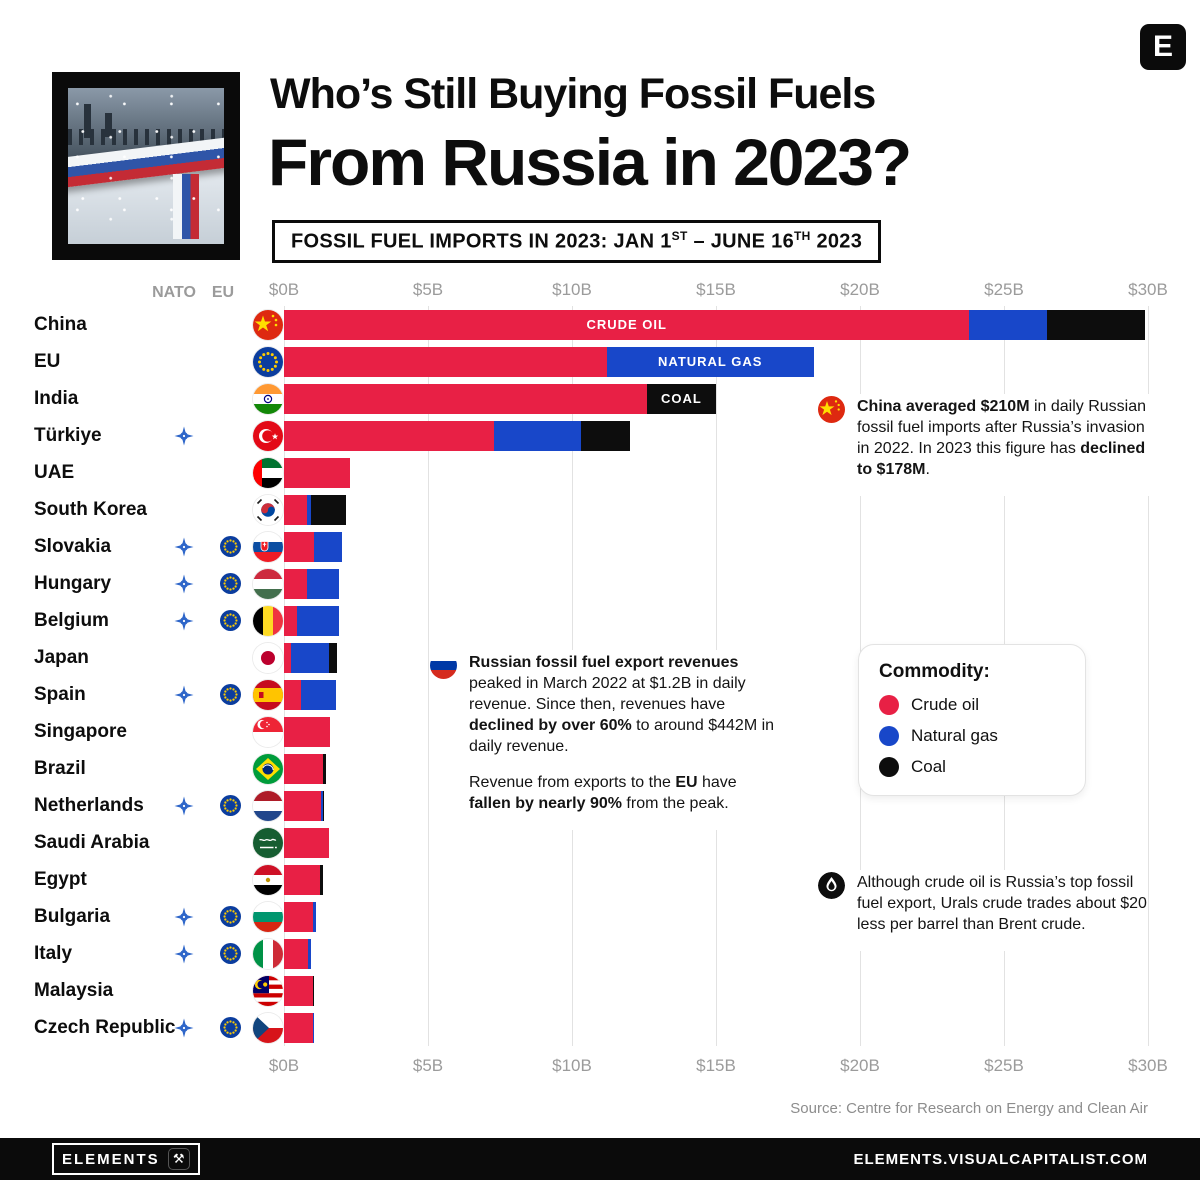 The width and height of the screenshot is (1200, 1180). What do you see at coordinates (600, 990) in the screenshot?
I see `country-row: Malaysia` at bounding box center [600, 990].